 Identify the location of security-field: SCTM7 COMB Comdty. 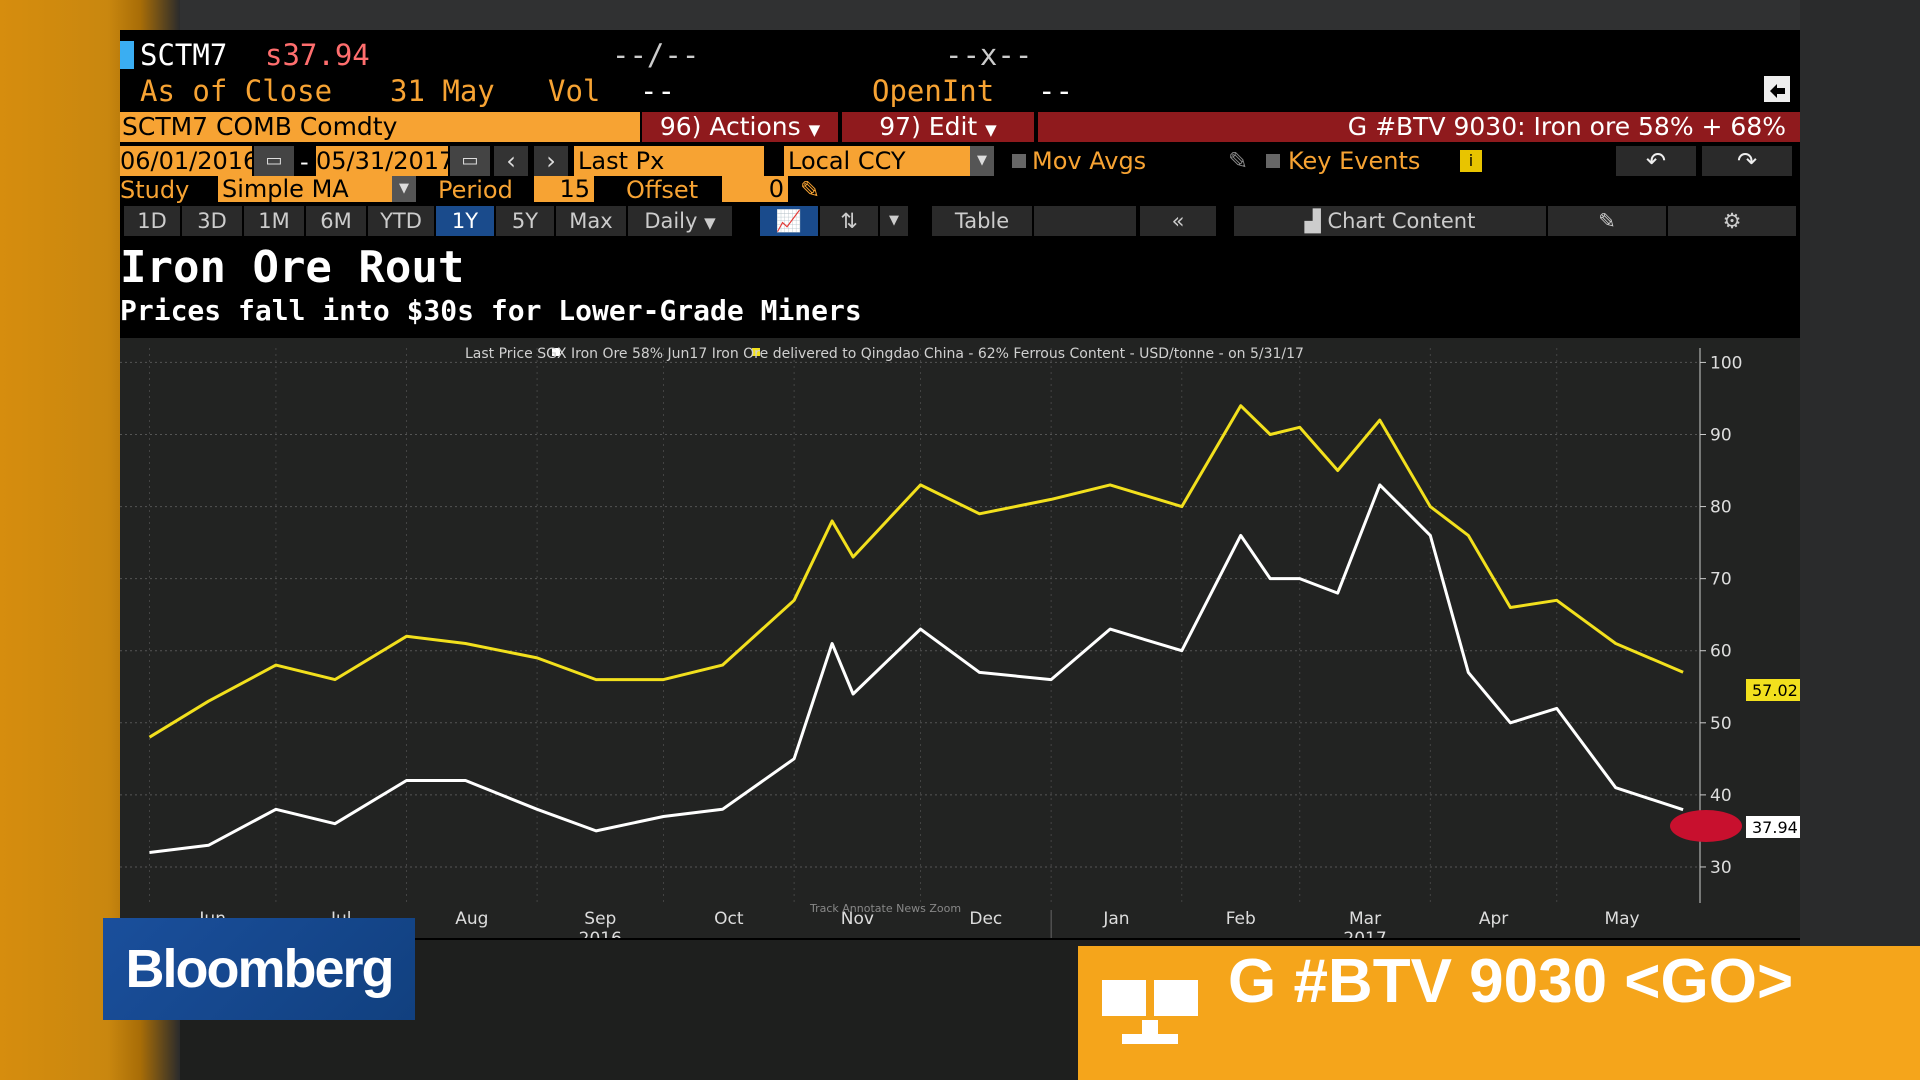
(380, 127).